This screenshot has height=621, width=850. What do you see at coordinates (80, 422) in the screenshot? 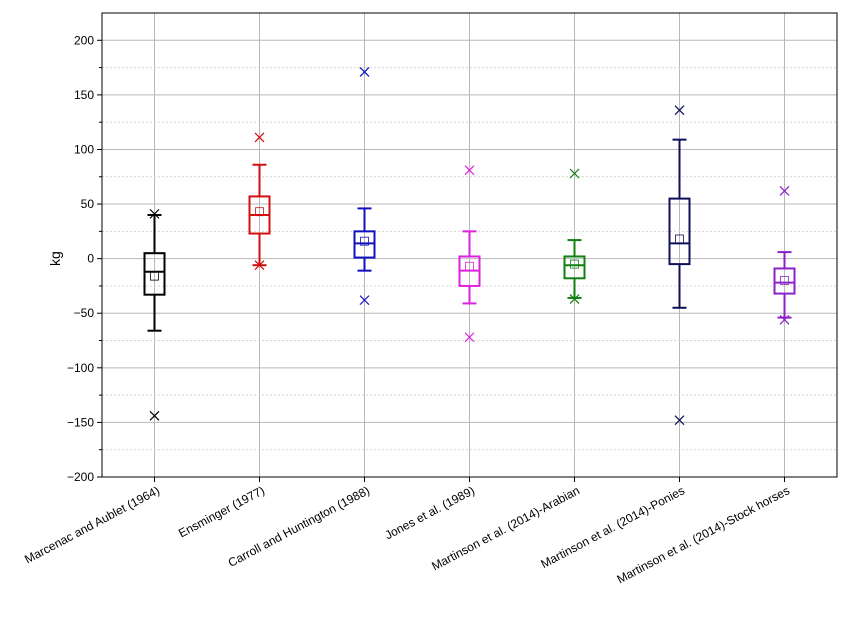
I see `y-tick-label: −150` at bounding box center [80, 422].